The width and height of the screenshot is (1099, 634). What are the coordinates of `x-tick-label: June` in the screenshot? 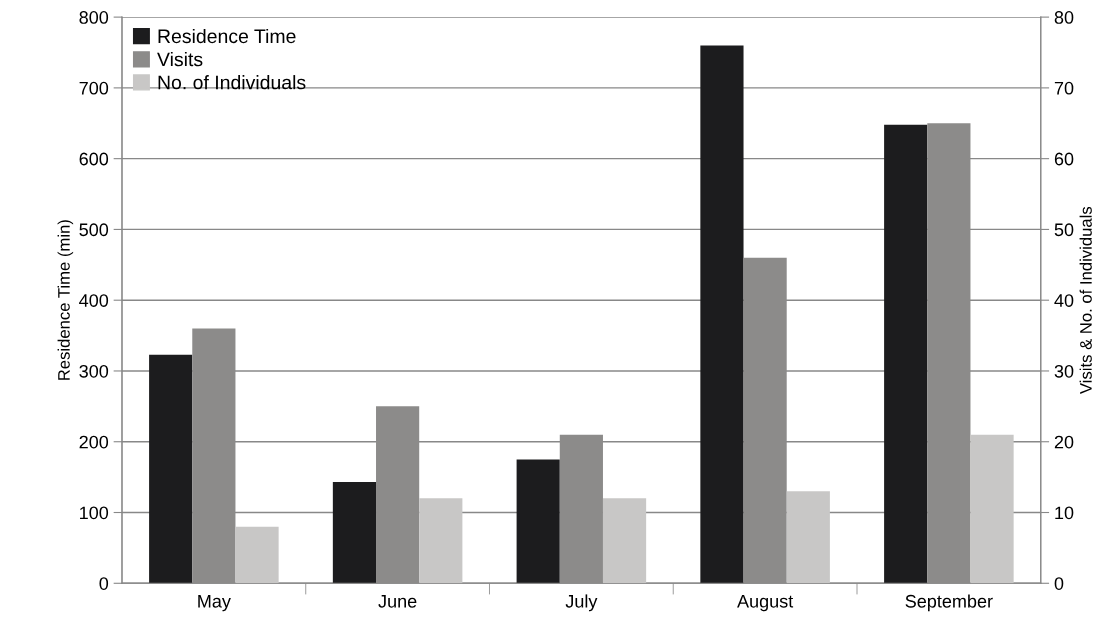 It's located at (397, 601).